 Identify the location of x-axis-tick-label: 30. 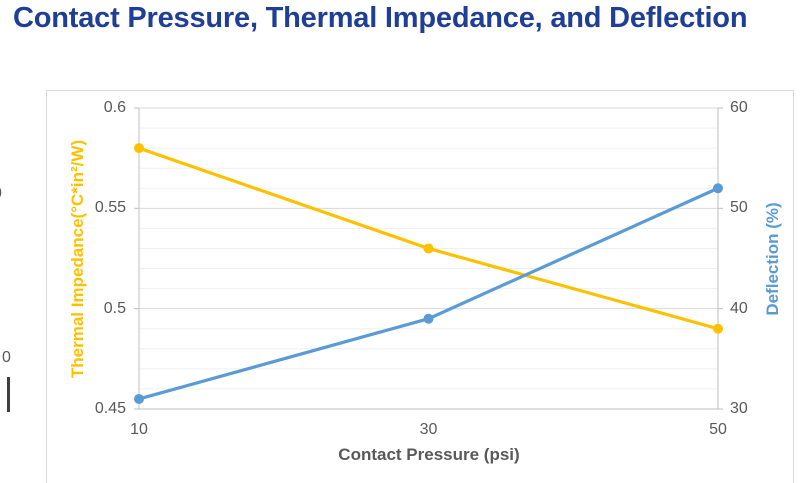
(428, 429).